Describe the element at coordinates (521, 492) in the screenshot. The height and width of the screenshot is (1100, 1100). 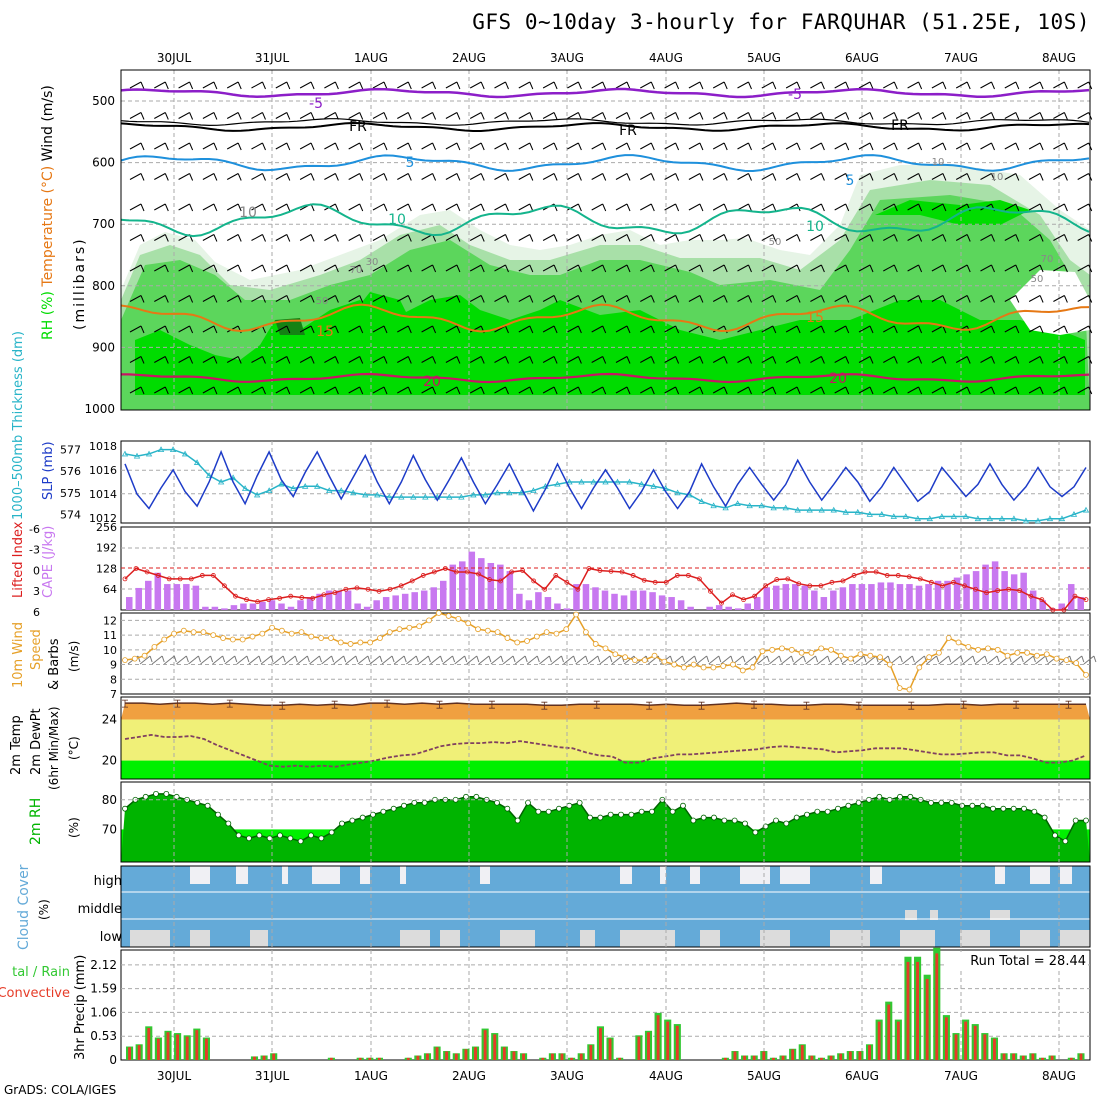
I see `thickness-line-point` at that location.